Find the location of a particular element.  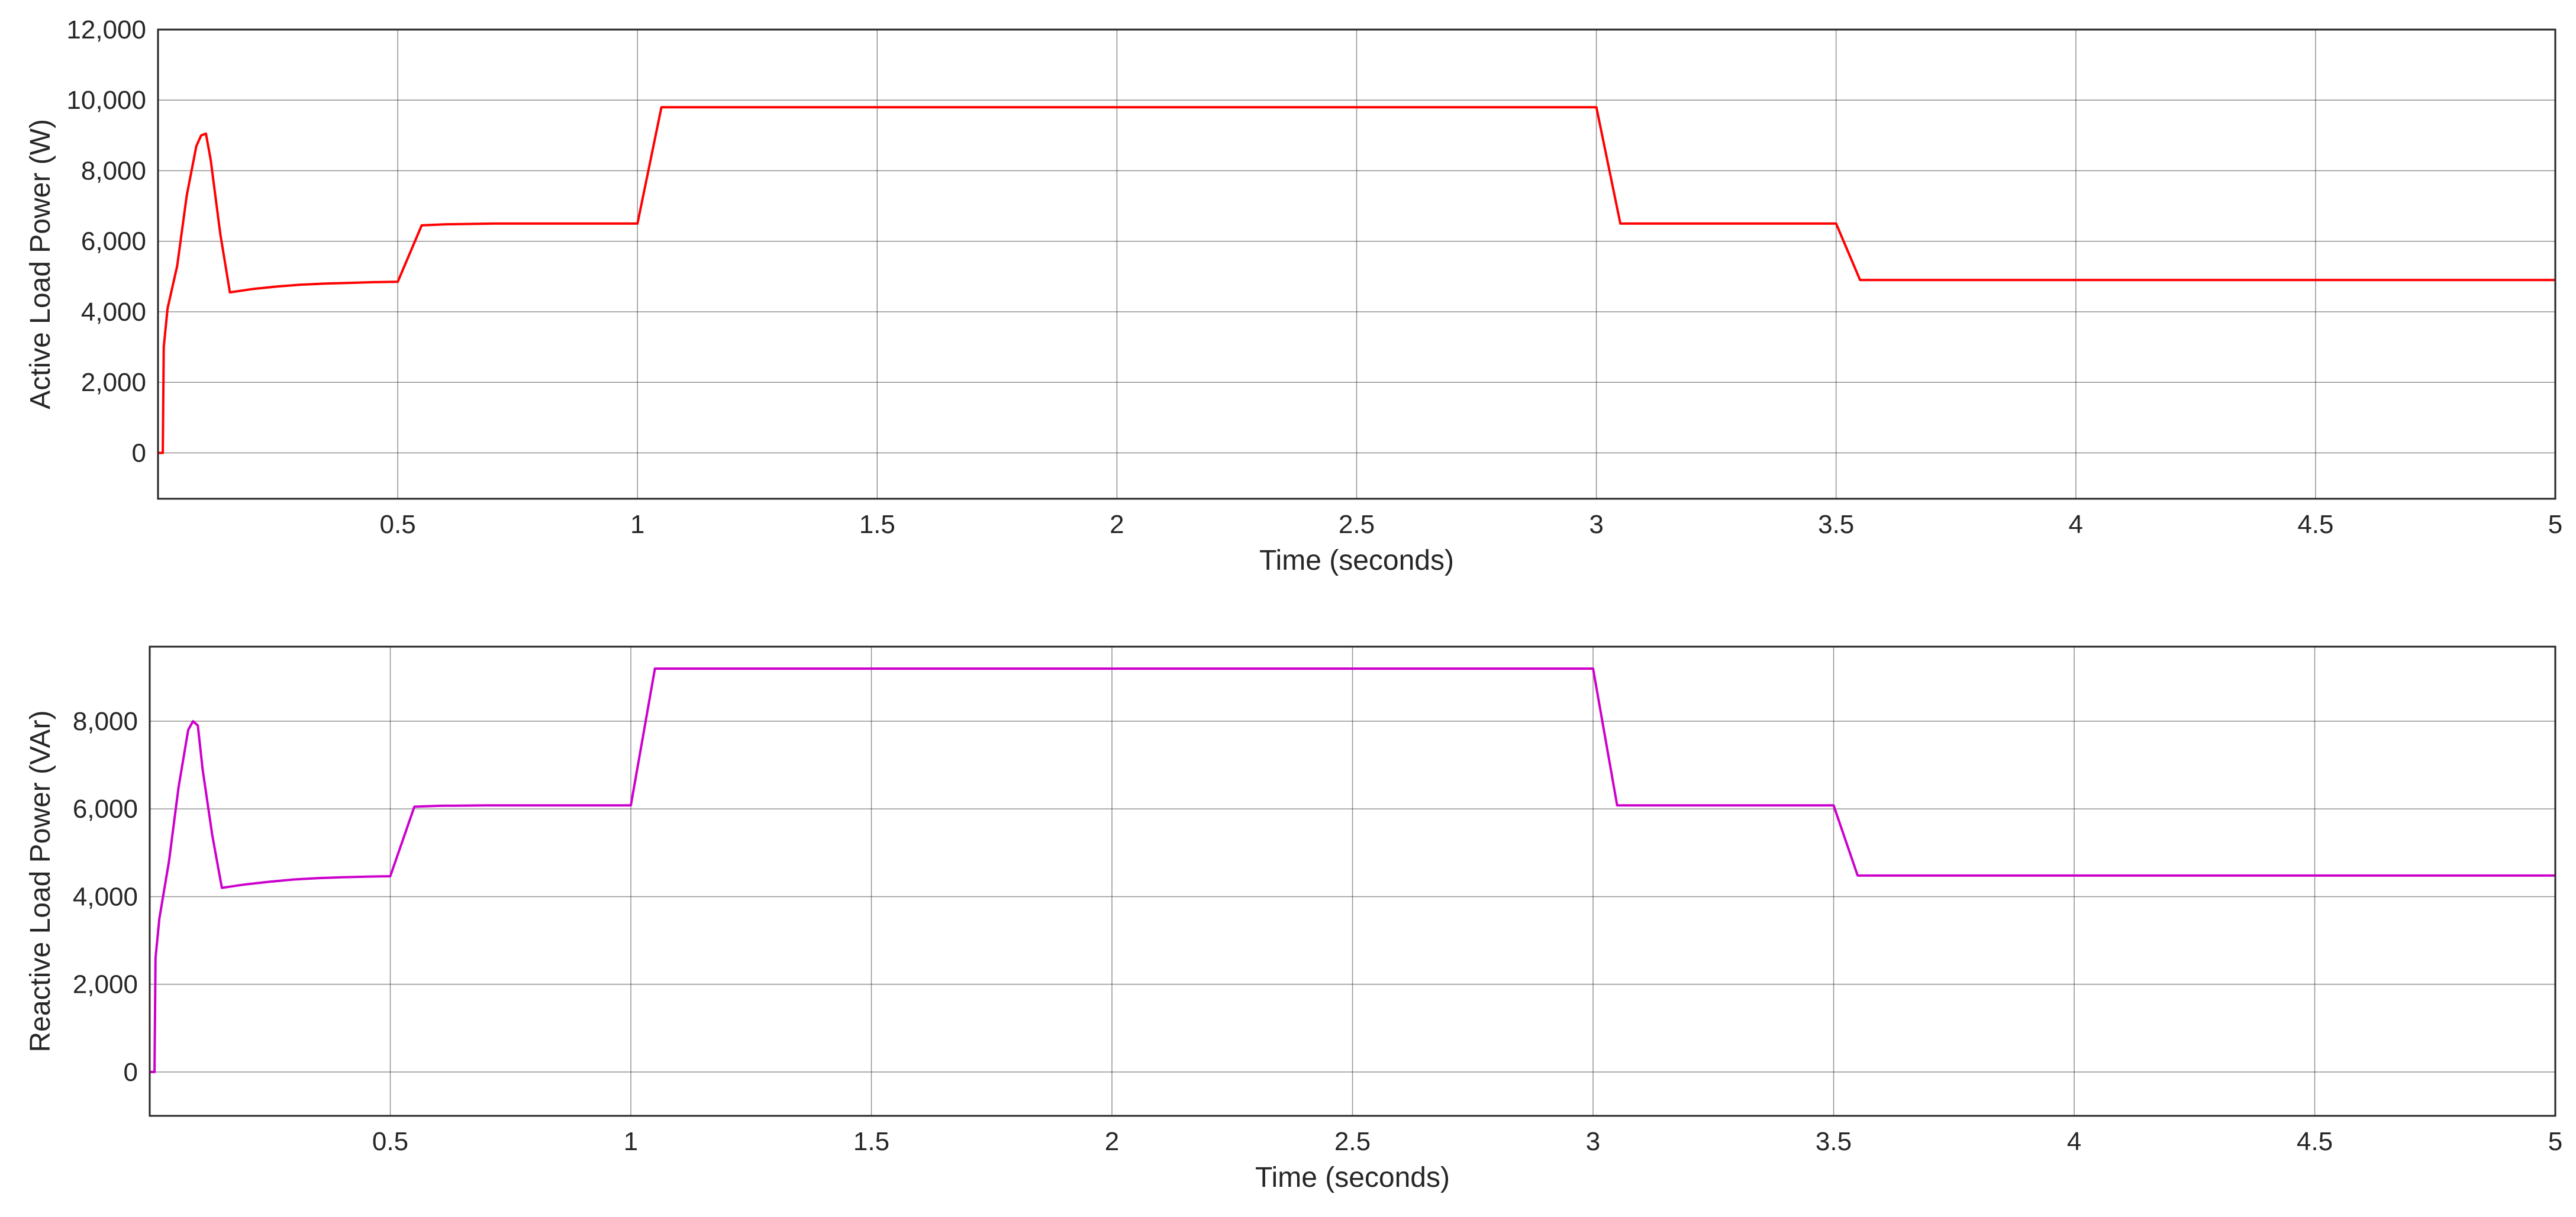

chart-0-y-axis-label: Active Load Power (W) is located at coordinates (40, 264).